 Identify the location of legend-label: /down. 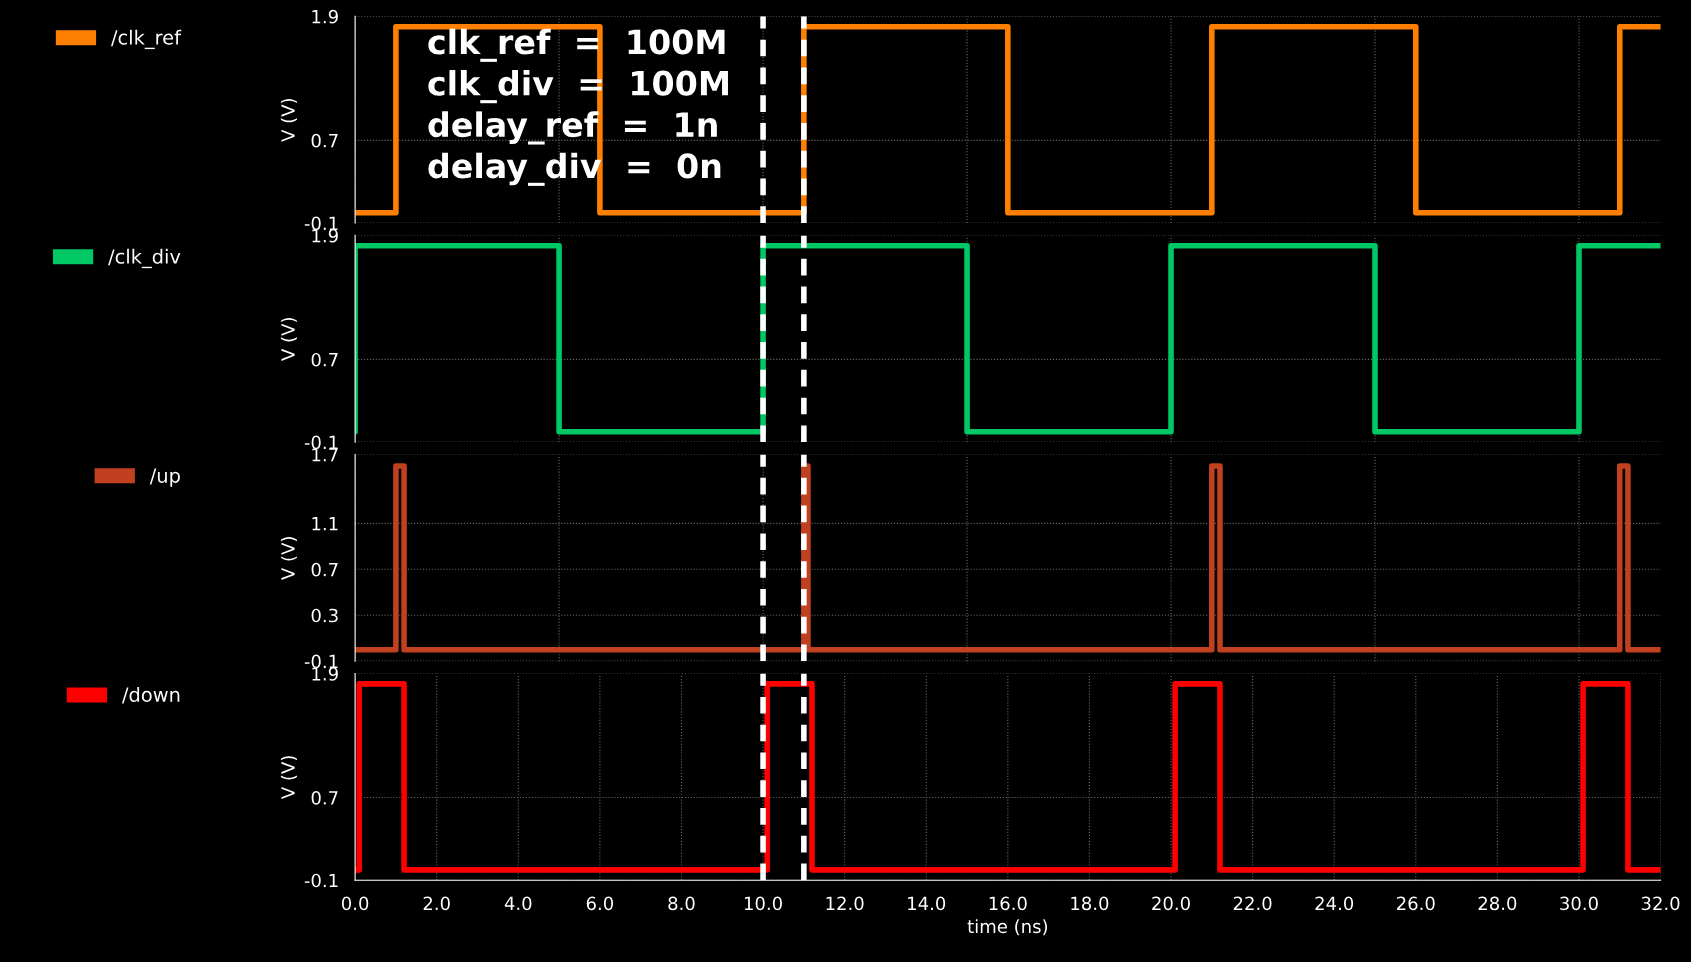
(150, 695).